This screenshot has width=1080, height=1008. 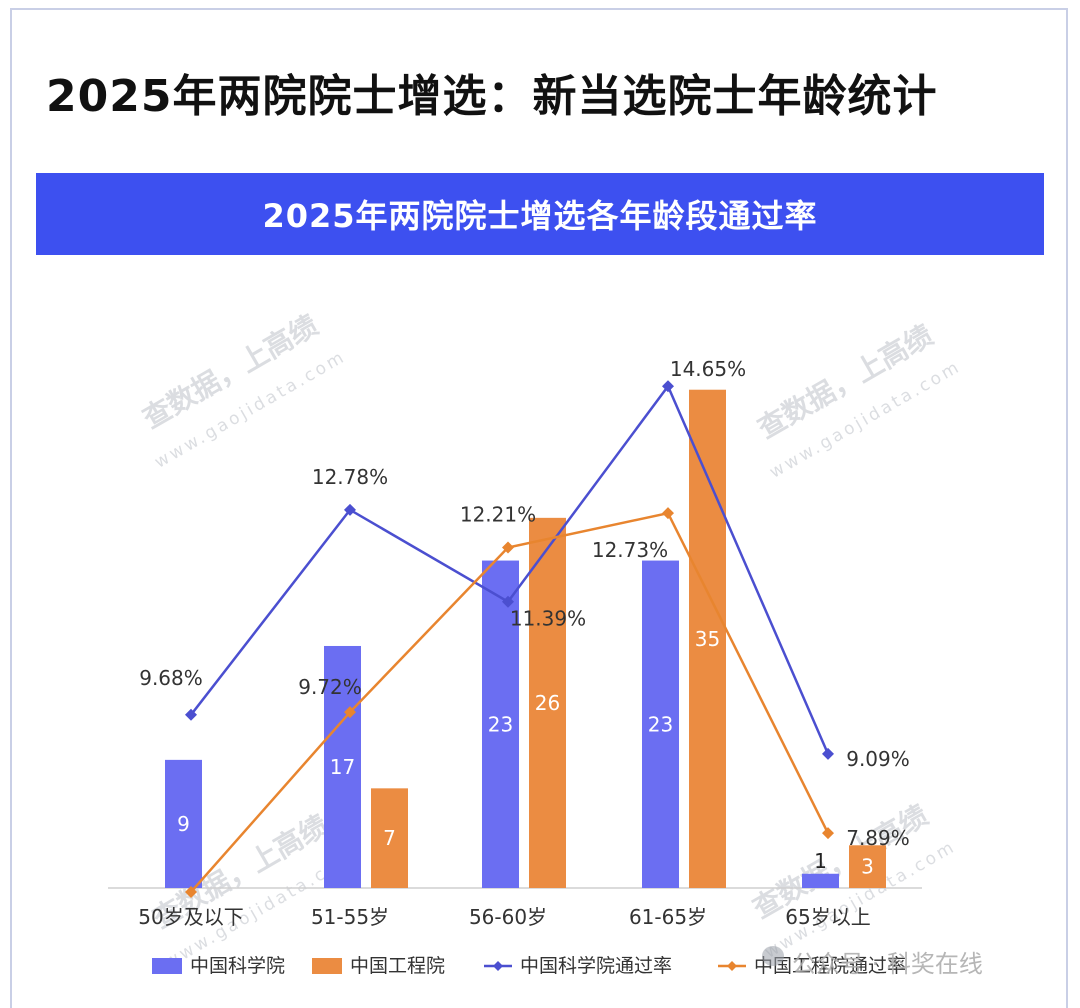 I want to click on x-tick-label: 51-55岁, so click(x=350, y=917).